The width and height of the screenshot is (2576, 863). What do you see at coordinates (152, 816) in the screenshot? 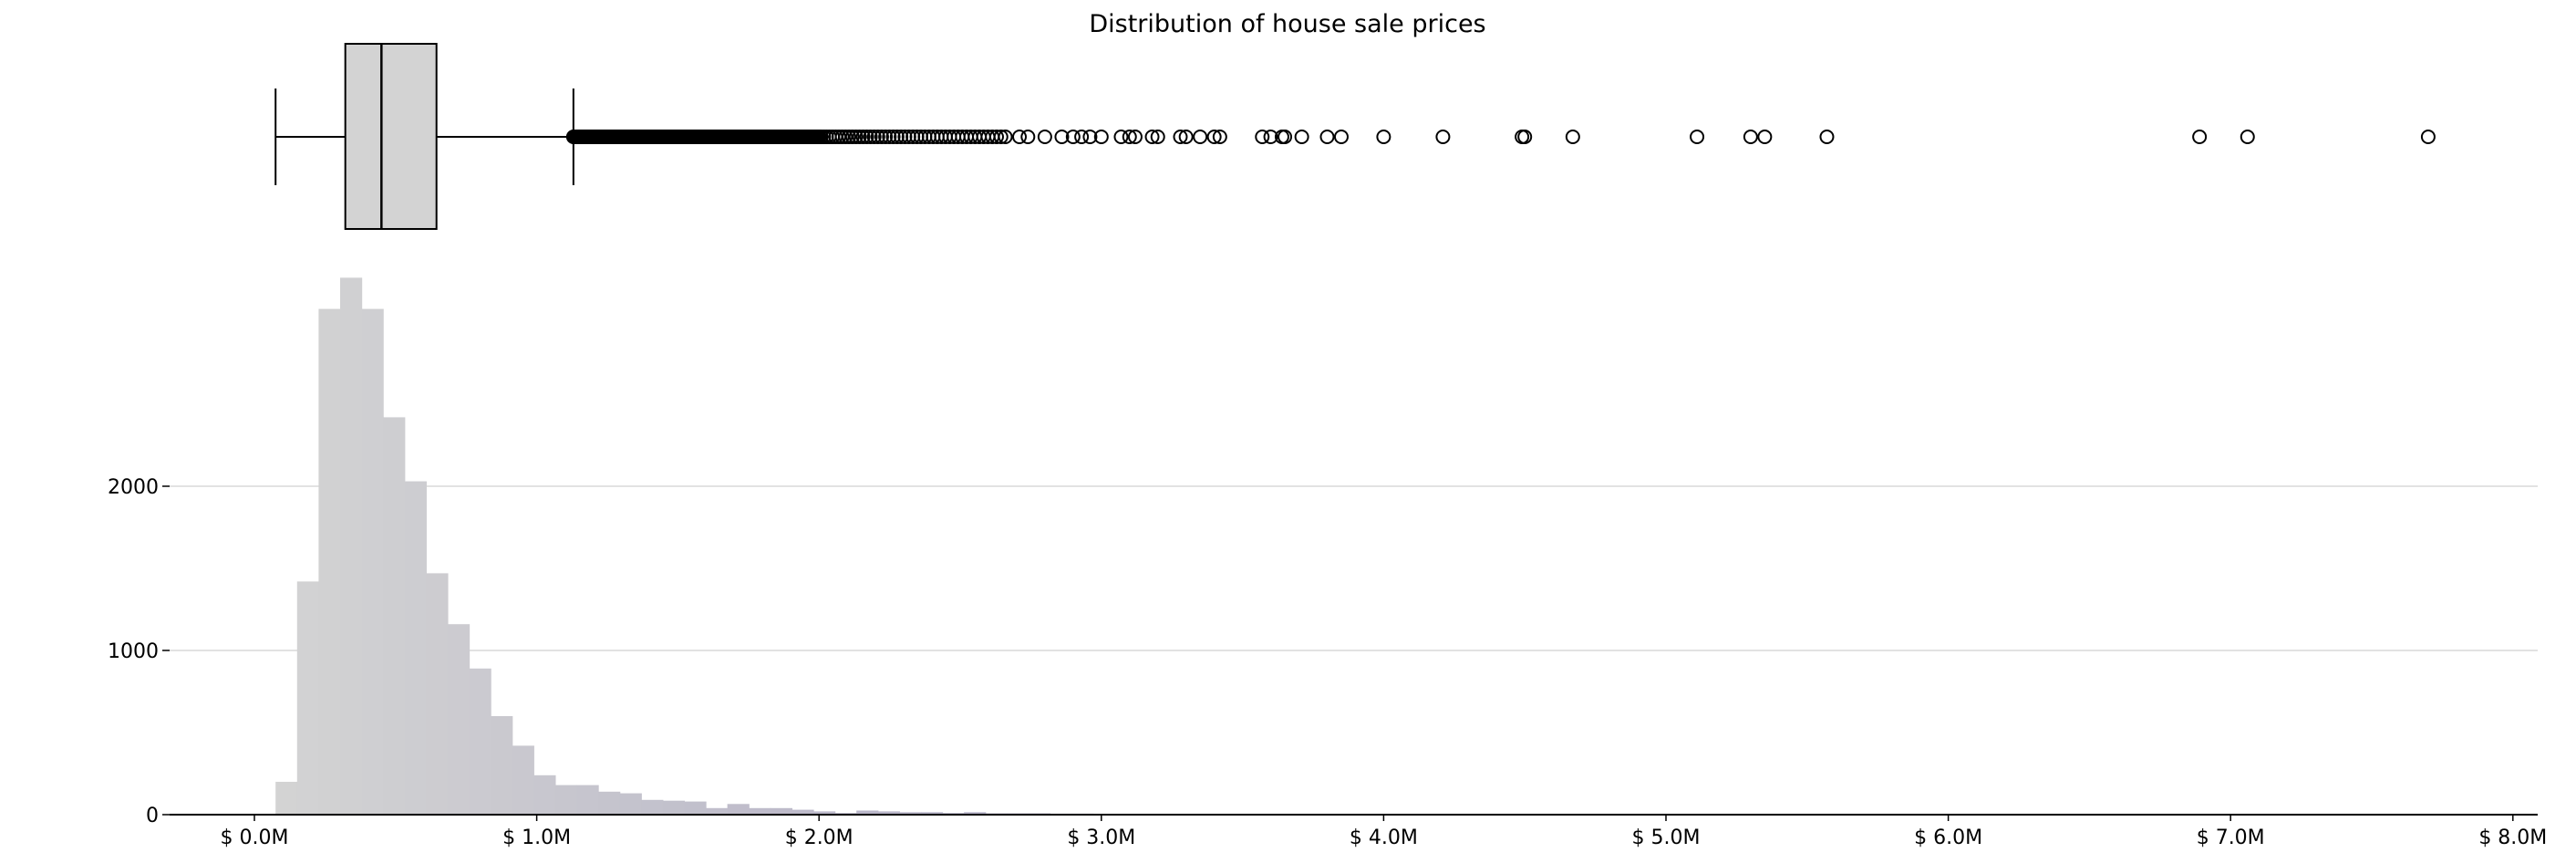
I see `y-tick-label: 0` at bounding box center [152, 816].